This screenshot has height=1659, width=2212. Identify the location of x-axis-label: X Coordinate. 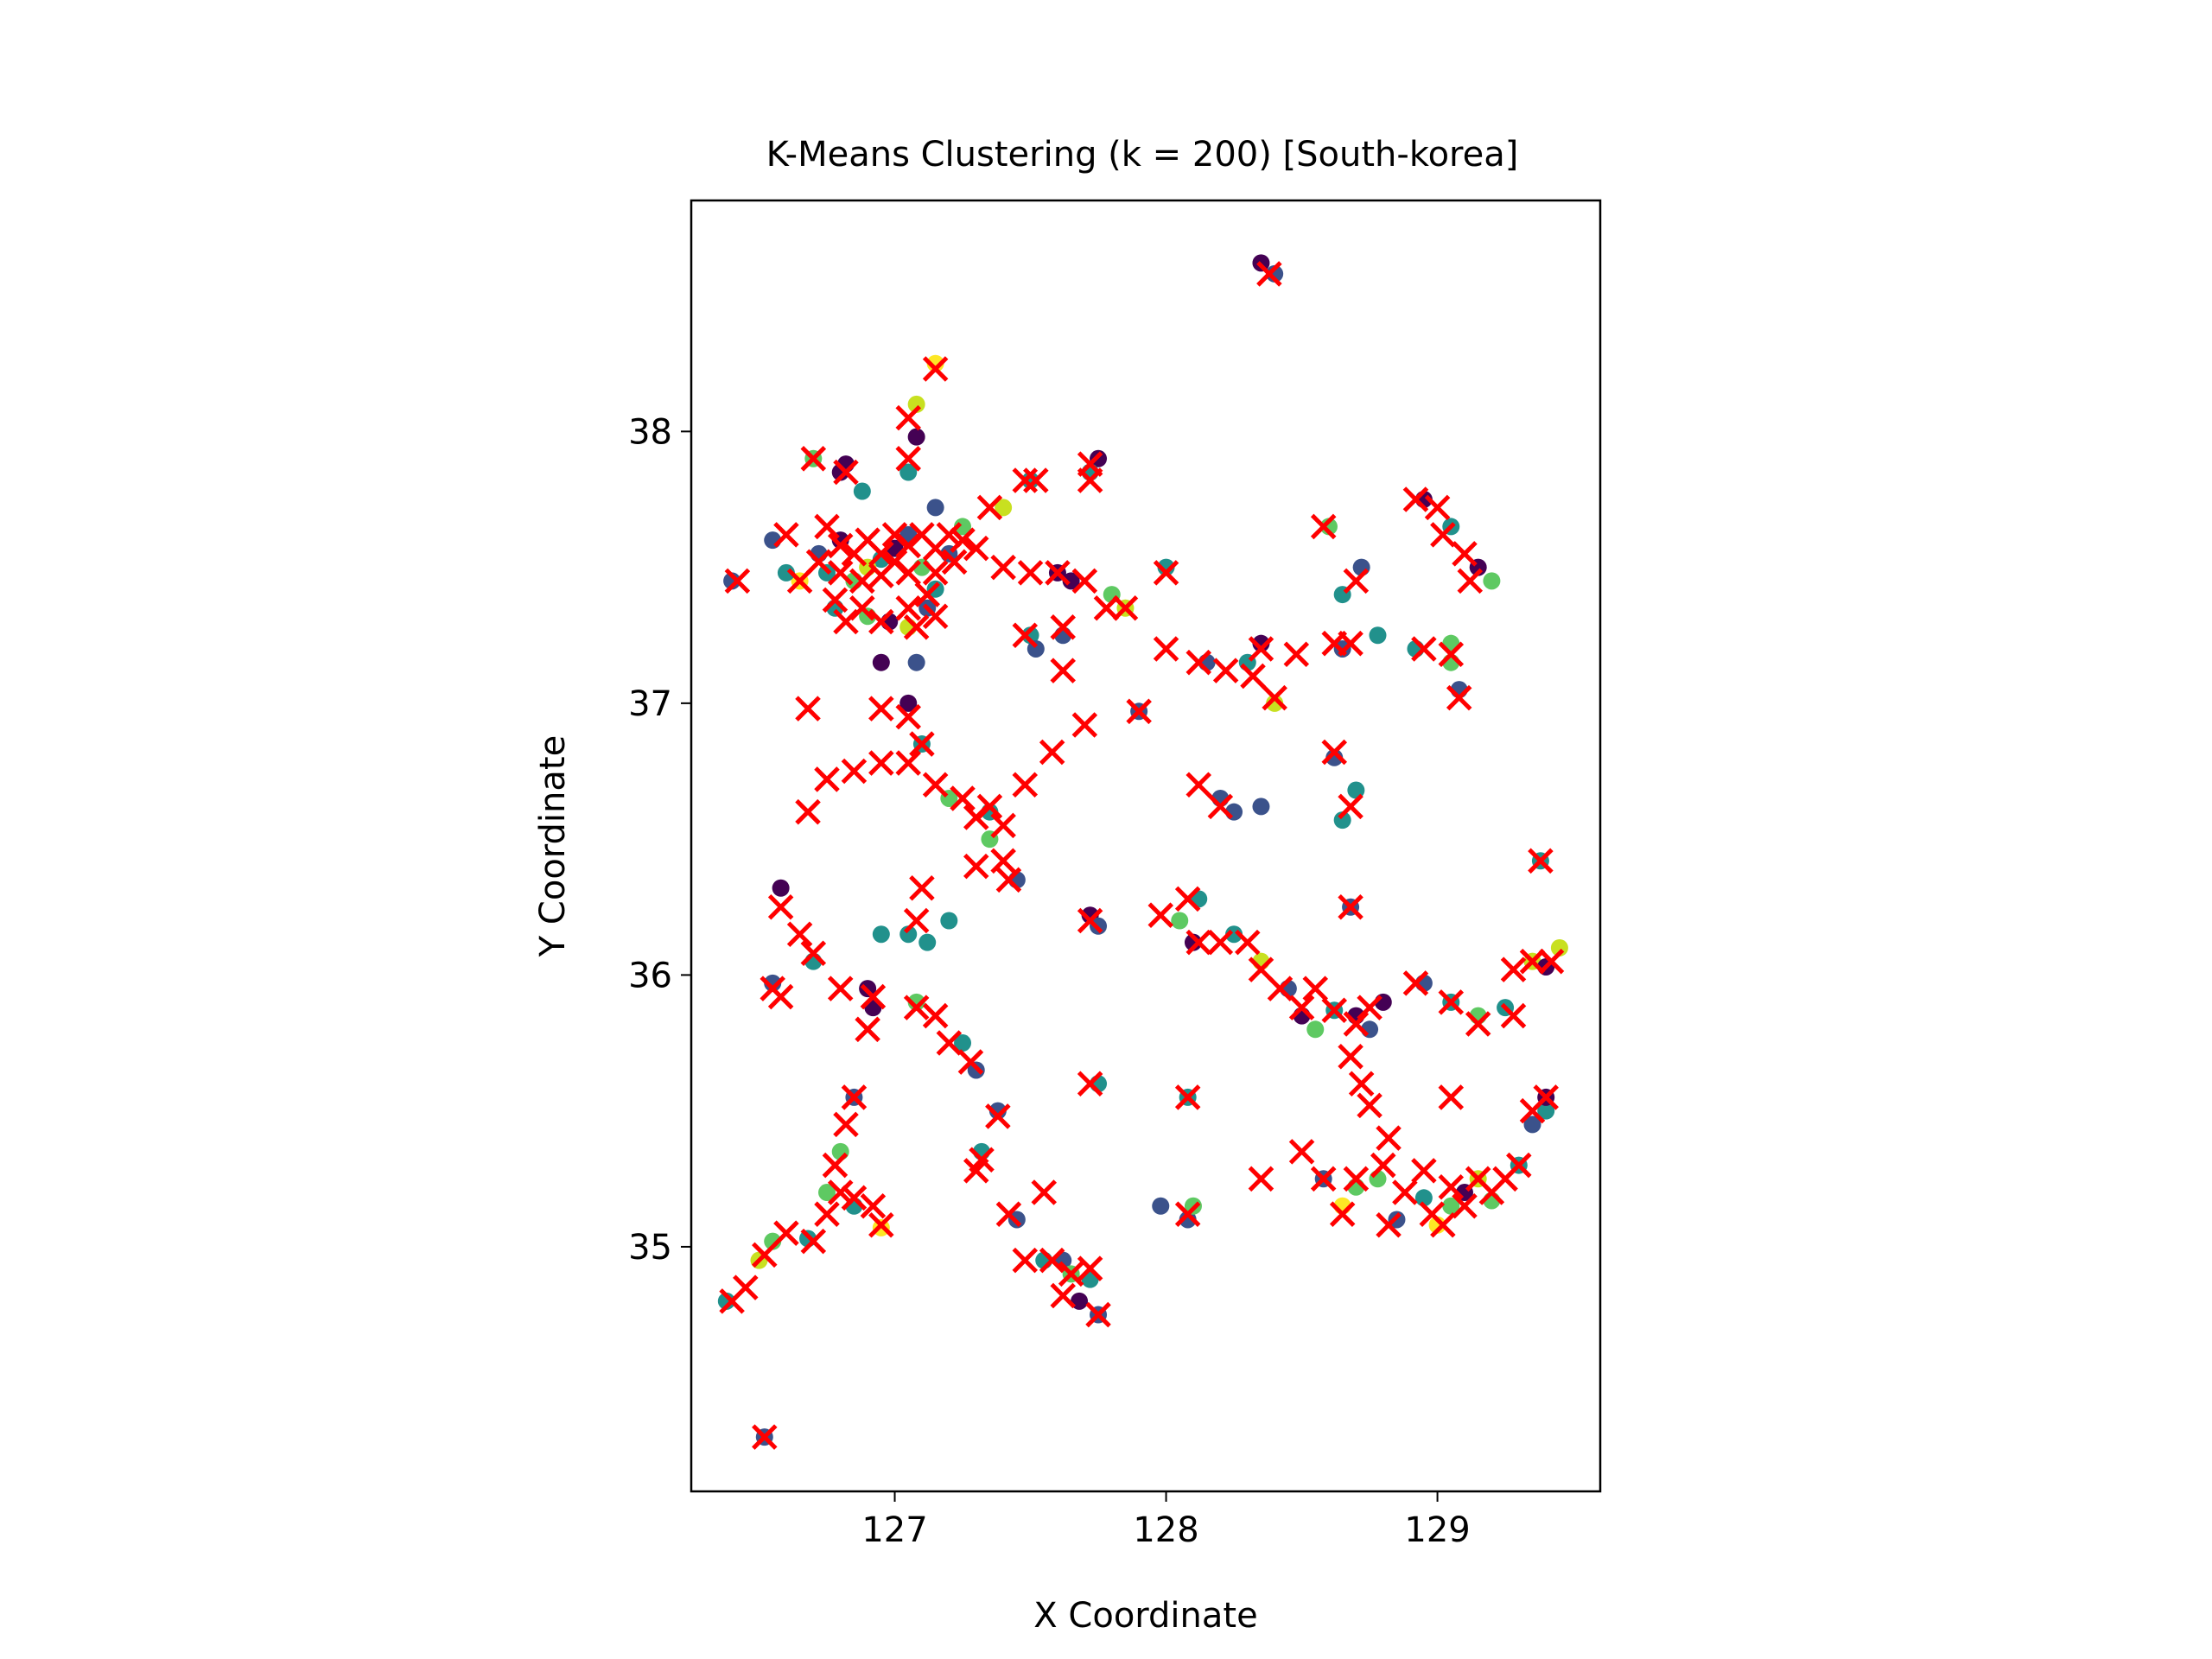
(1145, 1616).